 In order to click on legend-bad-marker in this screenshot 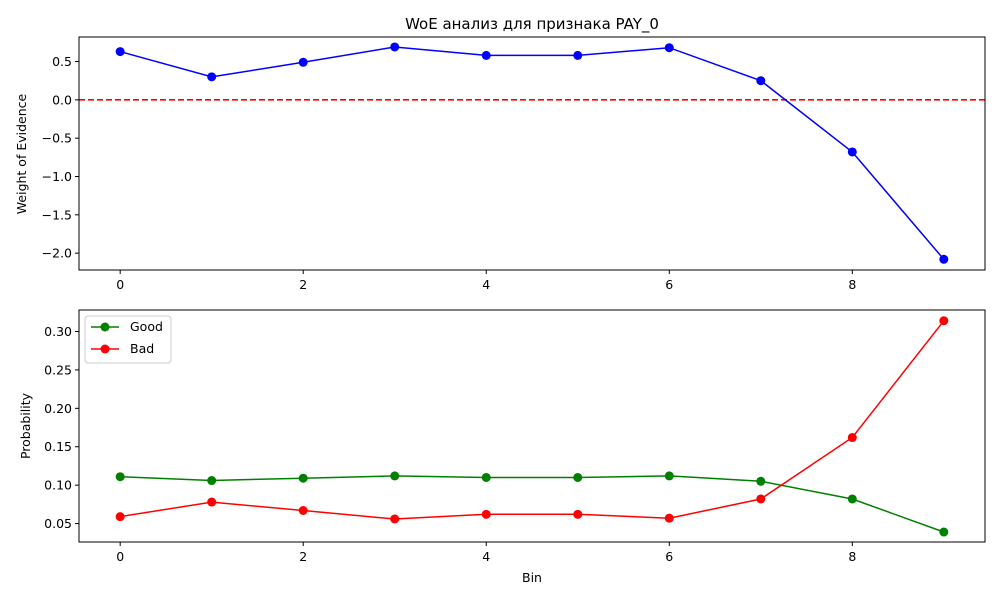, I will do `click(105, 349)`.